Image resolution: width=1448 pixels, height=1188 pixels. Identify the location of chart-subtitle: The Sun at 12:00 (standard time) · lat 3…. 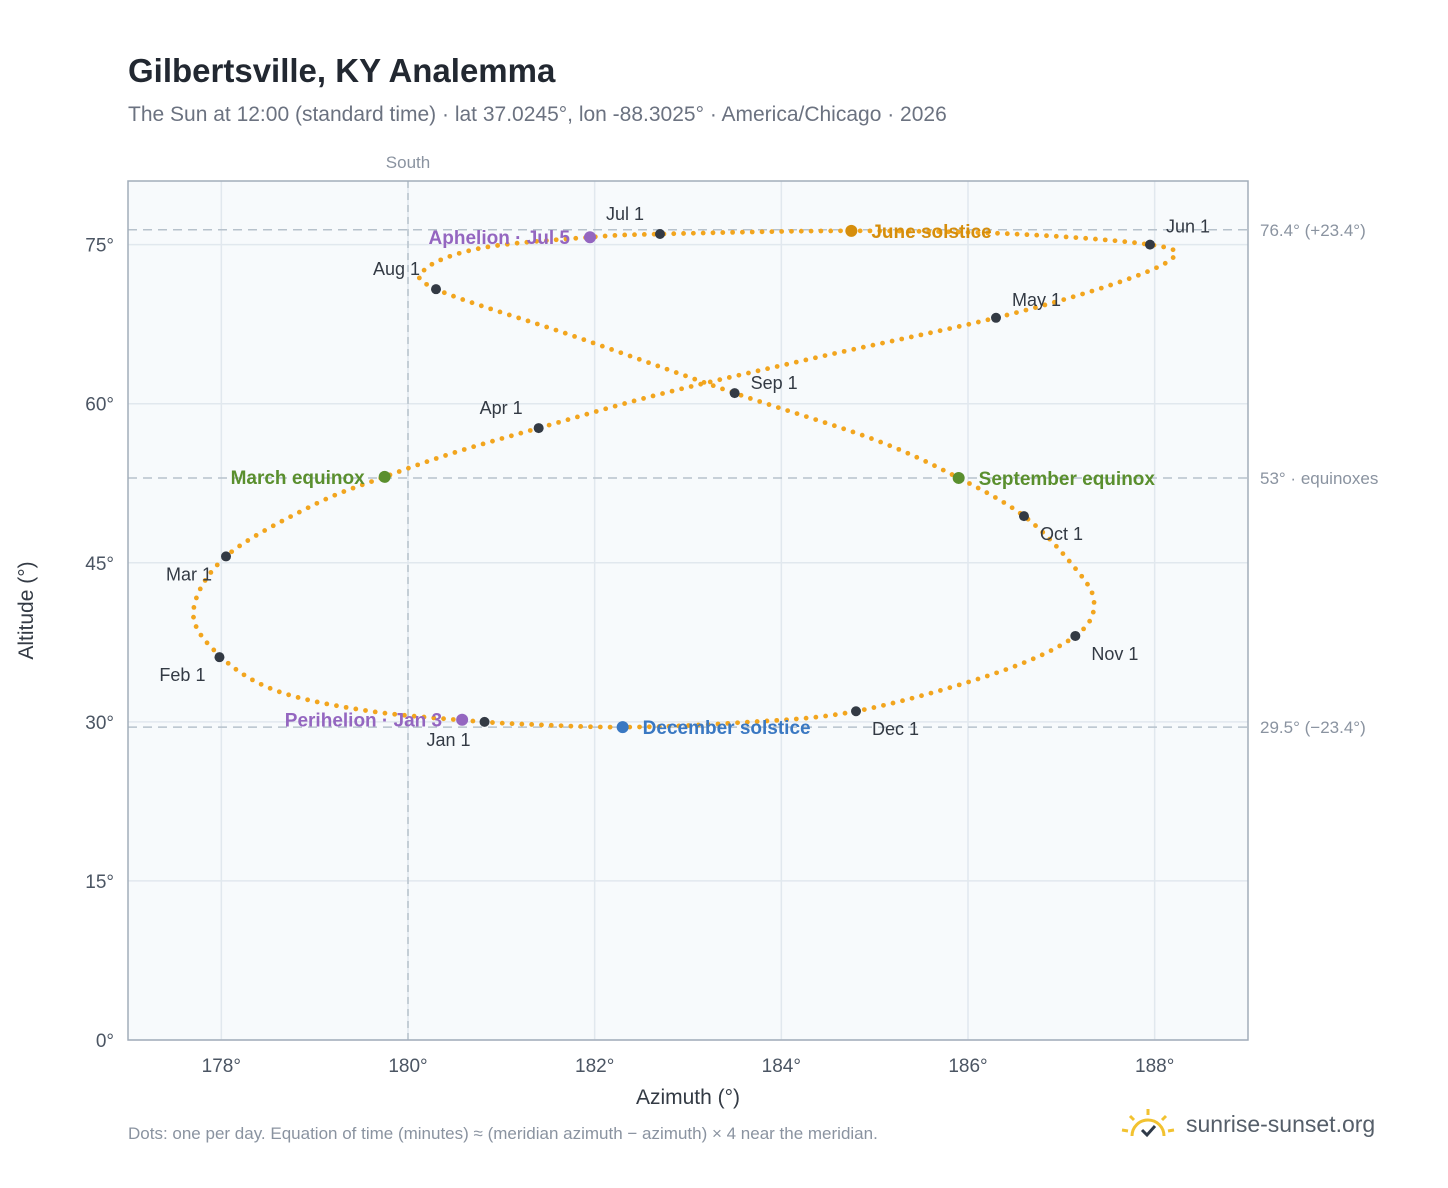
(537, 114).